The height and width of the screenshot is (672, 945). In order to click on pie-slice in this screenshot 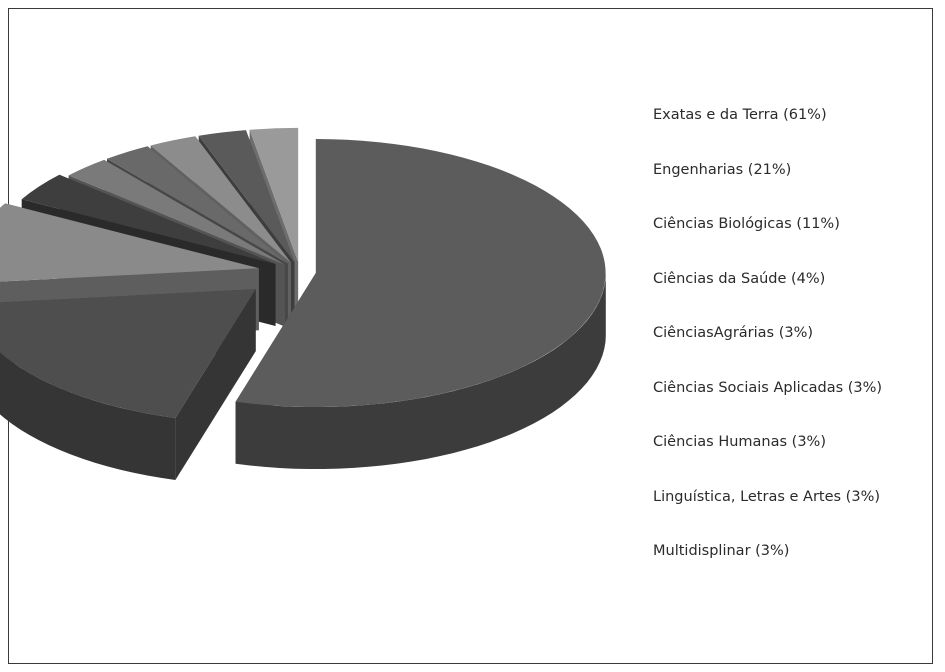, I will do `click(128, 384)`.